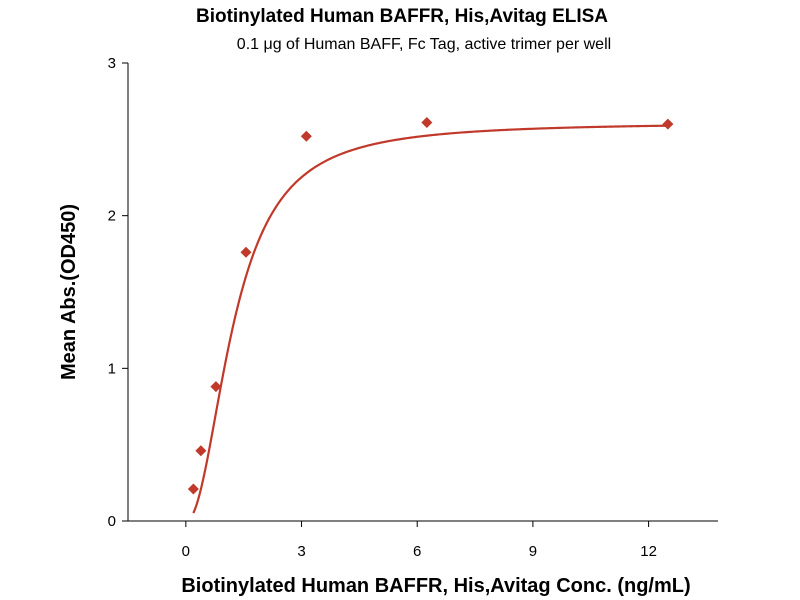 The height and width of the screenshot is (600, 800). Describe the element at coordinates (112, 63) in the screenshot. I see `y-tick-label: 3` at that location.